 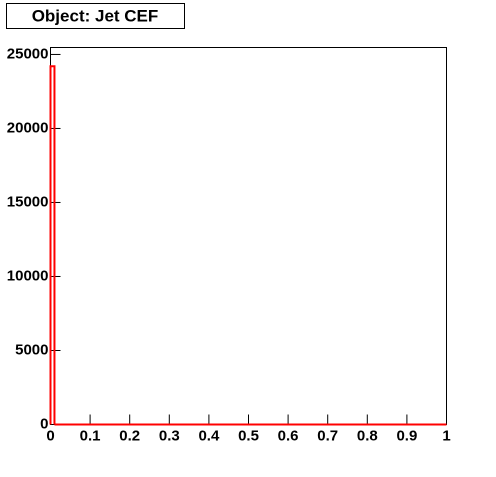 I want to click on x-tick-label: 0.7, so click(x=327, y=435).